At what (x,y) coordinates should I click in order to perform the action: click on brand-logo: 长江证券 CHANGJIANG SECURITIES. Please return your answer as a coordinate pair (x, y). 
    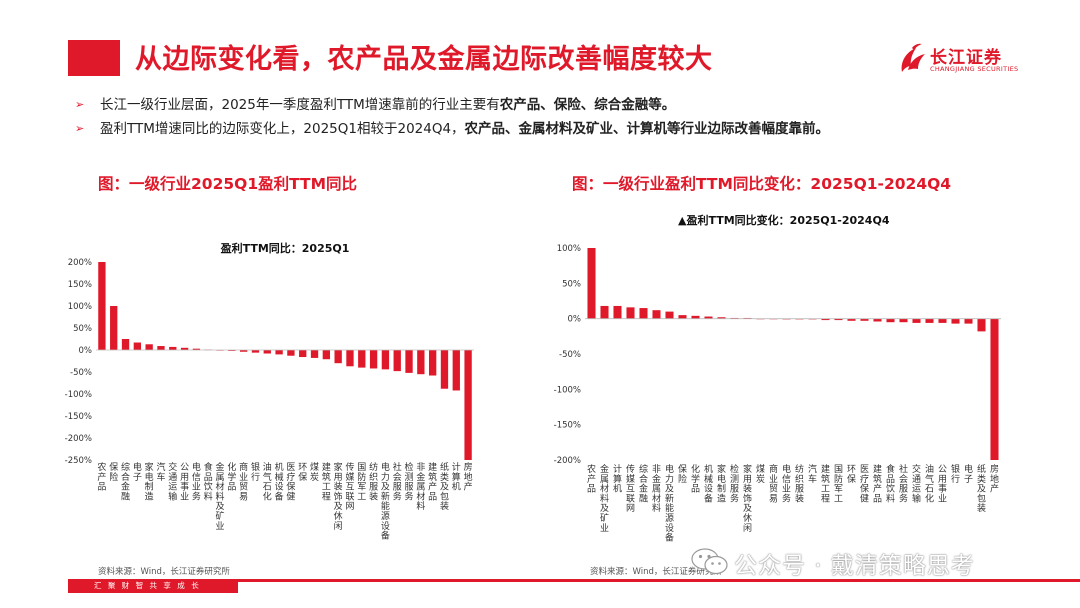
    Looking at the image, I should click on (963, 60).